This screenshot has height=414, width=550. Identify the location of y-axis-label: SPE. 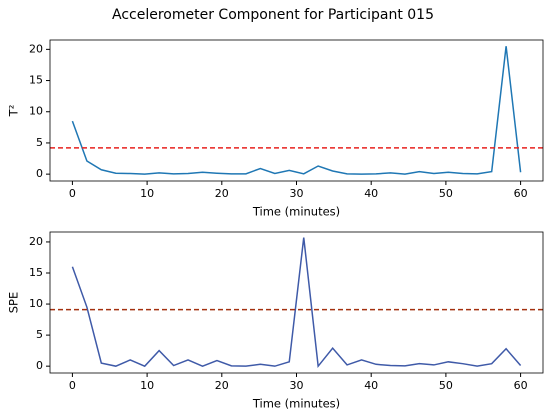
(14, 303).